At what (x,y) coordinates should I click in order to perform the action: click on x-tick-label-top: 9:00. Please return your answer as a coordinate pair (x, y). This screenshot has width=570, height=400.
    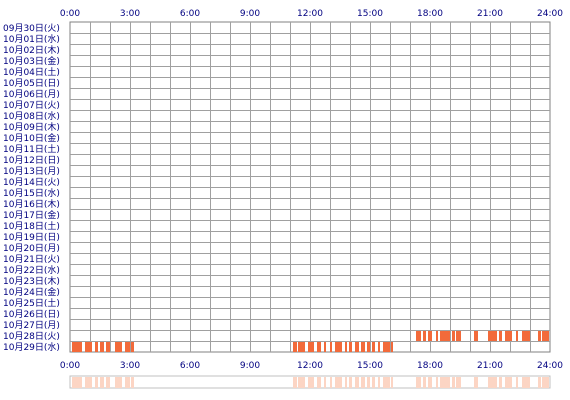
    Looking at the image, I should click on (250, 14).